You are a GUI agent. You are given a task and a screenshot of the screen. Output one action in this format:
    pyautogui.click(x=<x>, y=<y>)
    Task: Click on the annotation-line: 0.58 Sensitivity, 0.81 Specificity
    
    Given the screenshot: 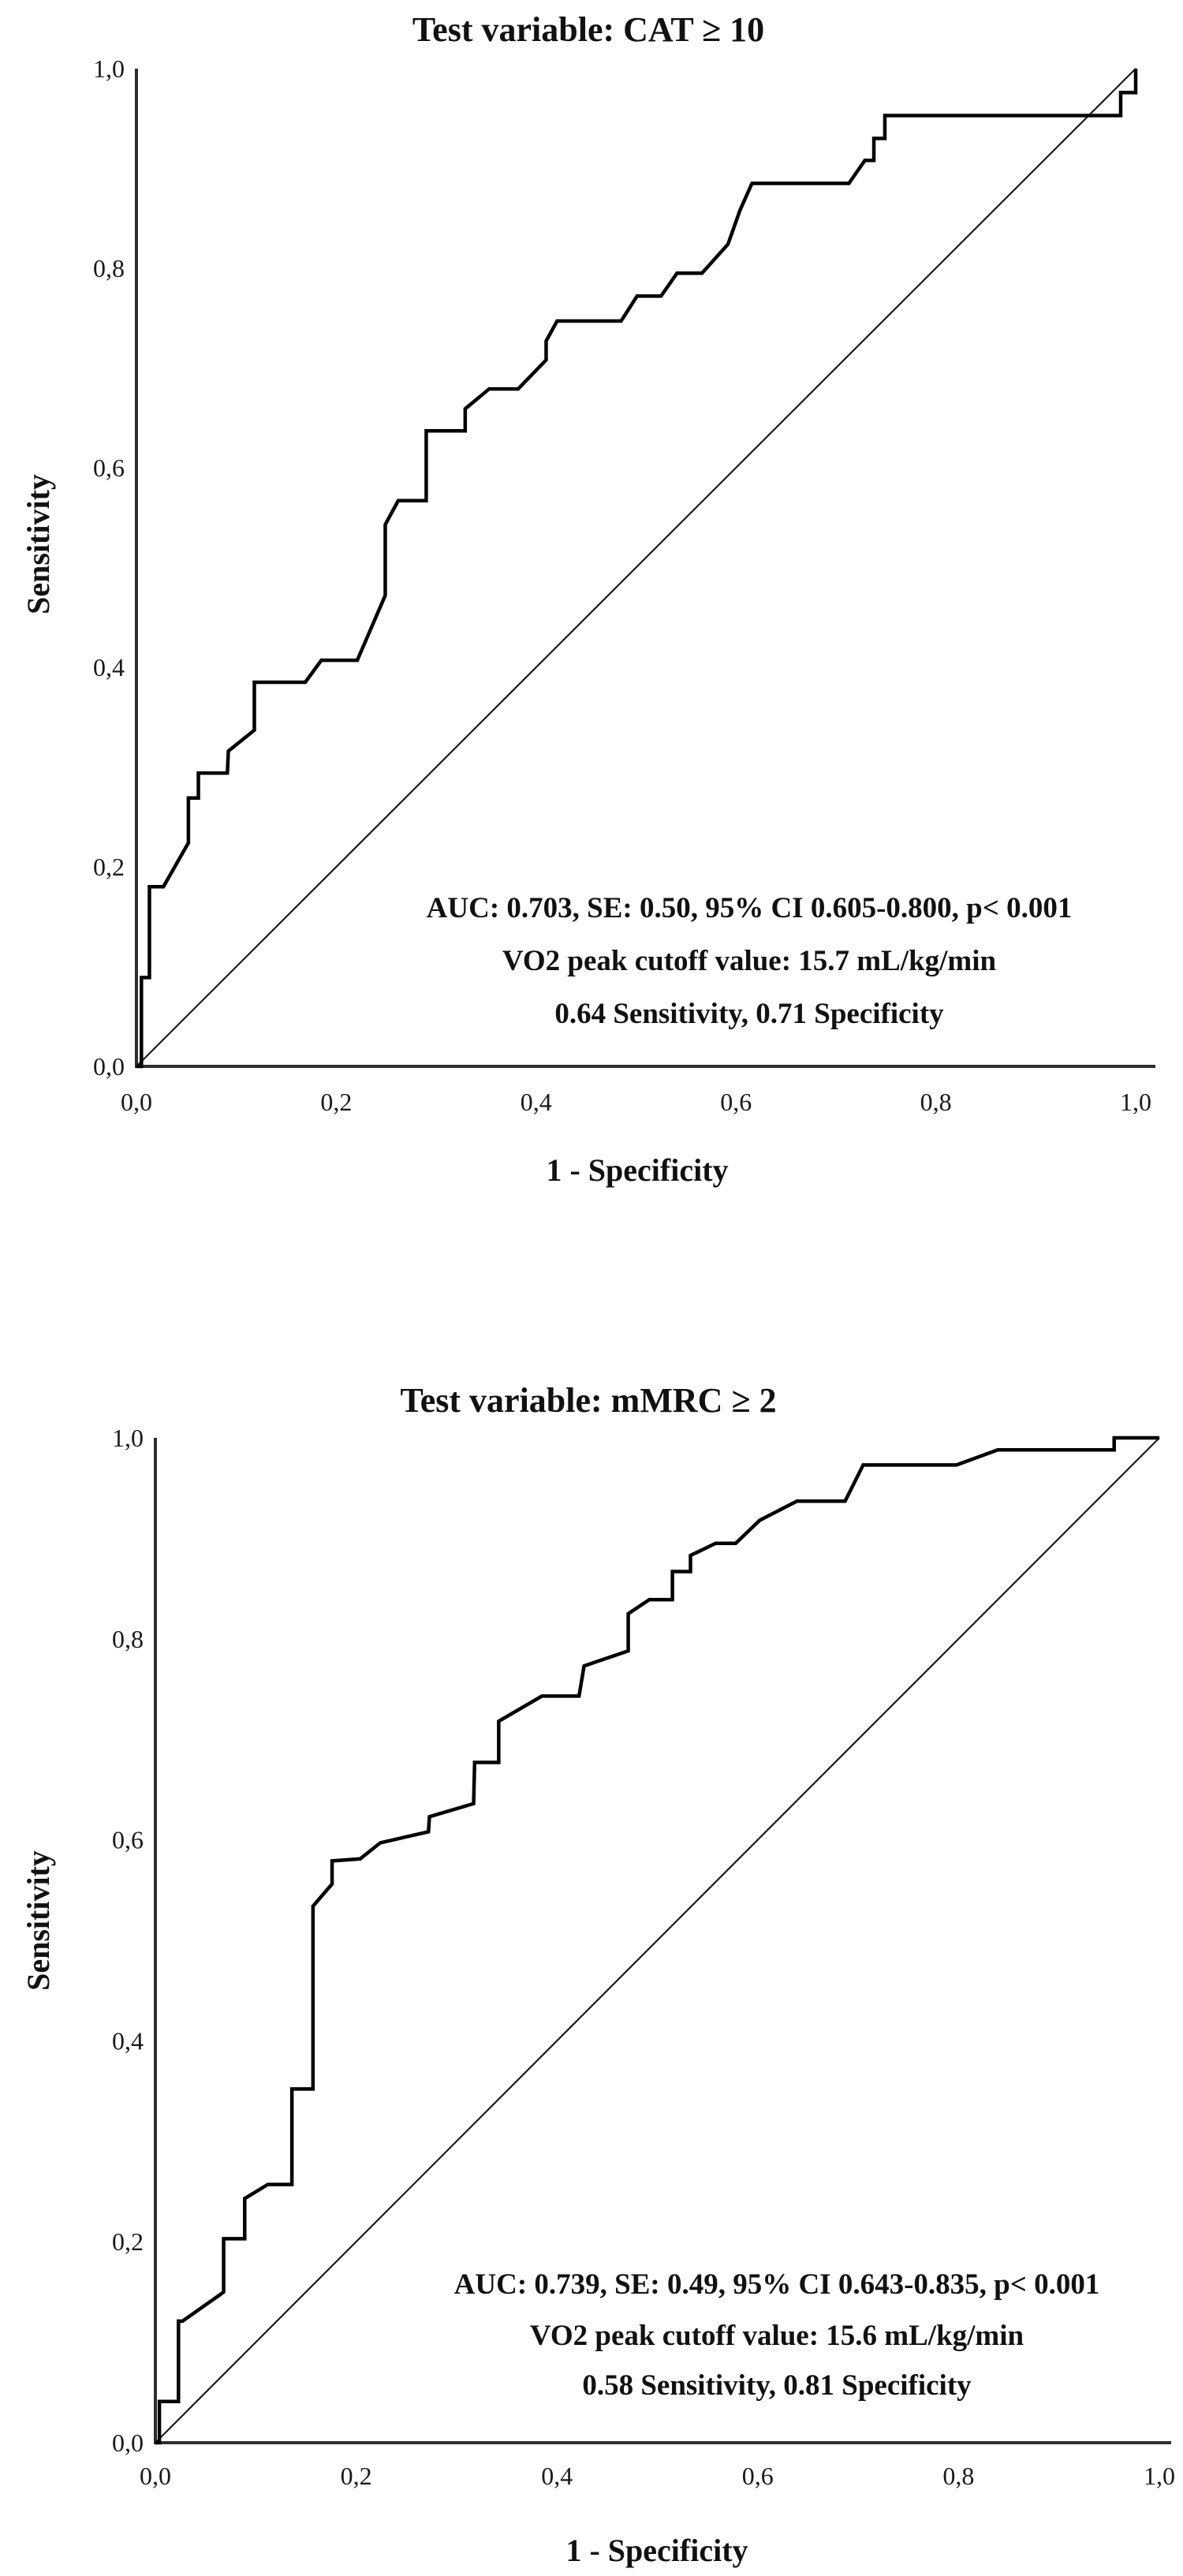 What is the action you would take?
    pyautogui.click(x=777, y=2385)
    